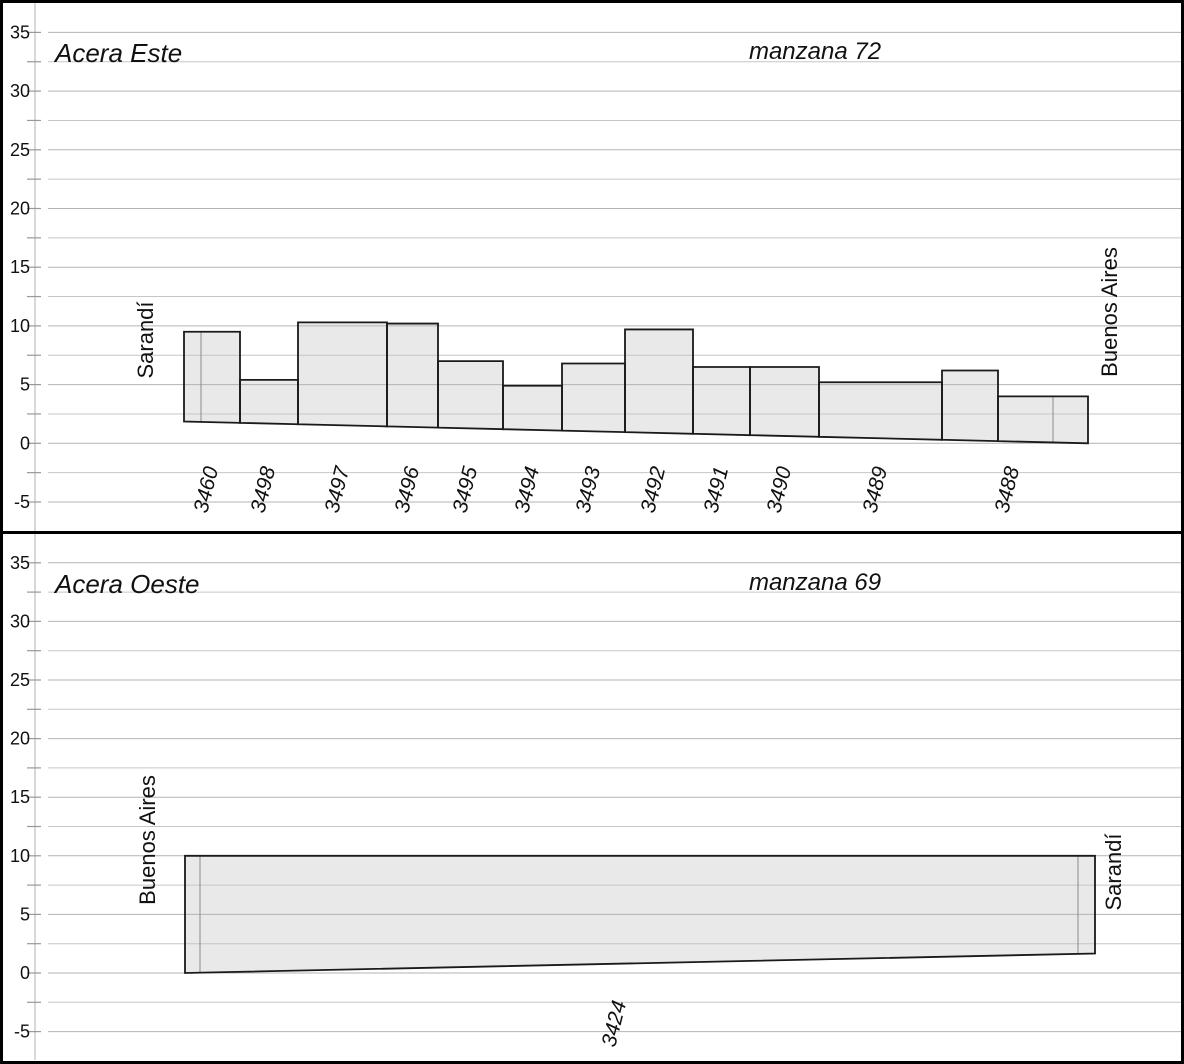 The image size is (1184, 1064). What do you see at coordinates (815, 582) in the screenshot?
I see `block-label: manzana 69` at bounding box center [815, 582].